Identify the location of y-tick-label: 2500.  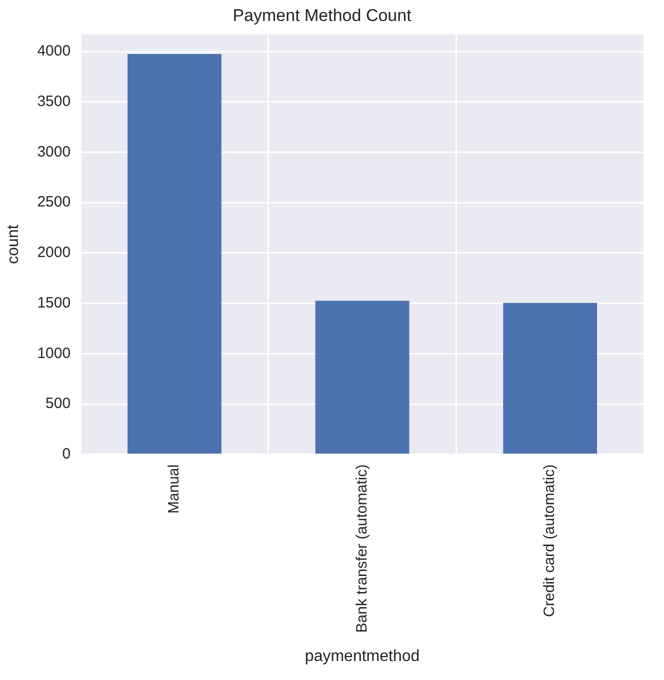
(54, 202).